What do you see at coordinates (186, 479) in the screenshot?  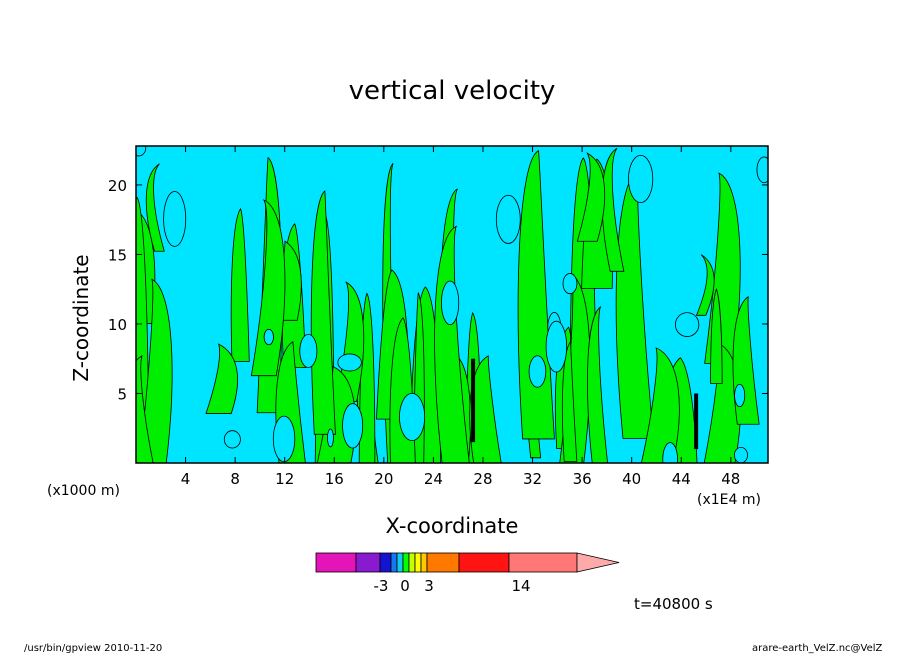 I see `x-tick-label: 4` at bounding box center [186, 479].